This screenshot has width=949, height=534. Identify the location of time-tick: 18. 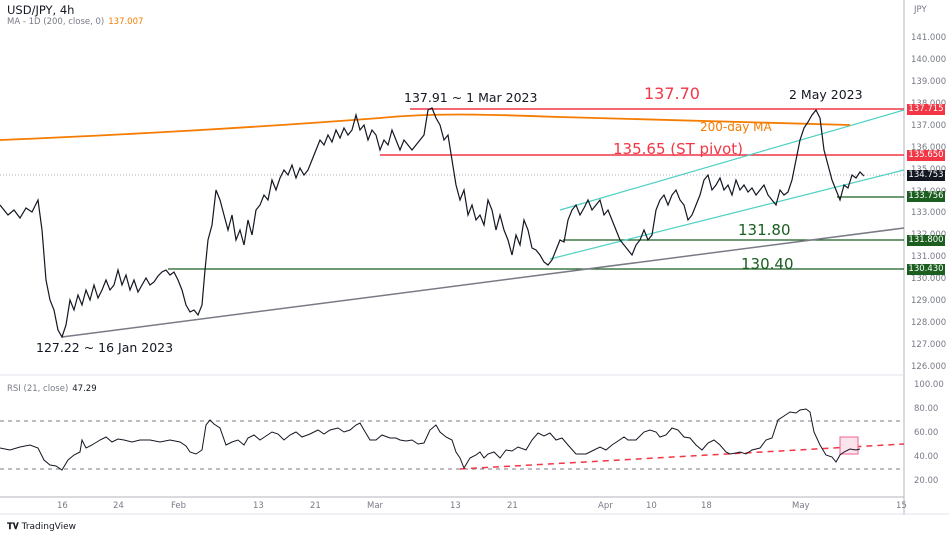
(706, 506).